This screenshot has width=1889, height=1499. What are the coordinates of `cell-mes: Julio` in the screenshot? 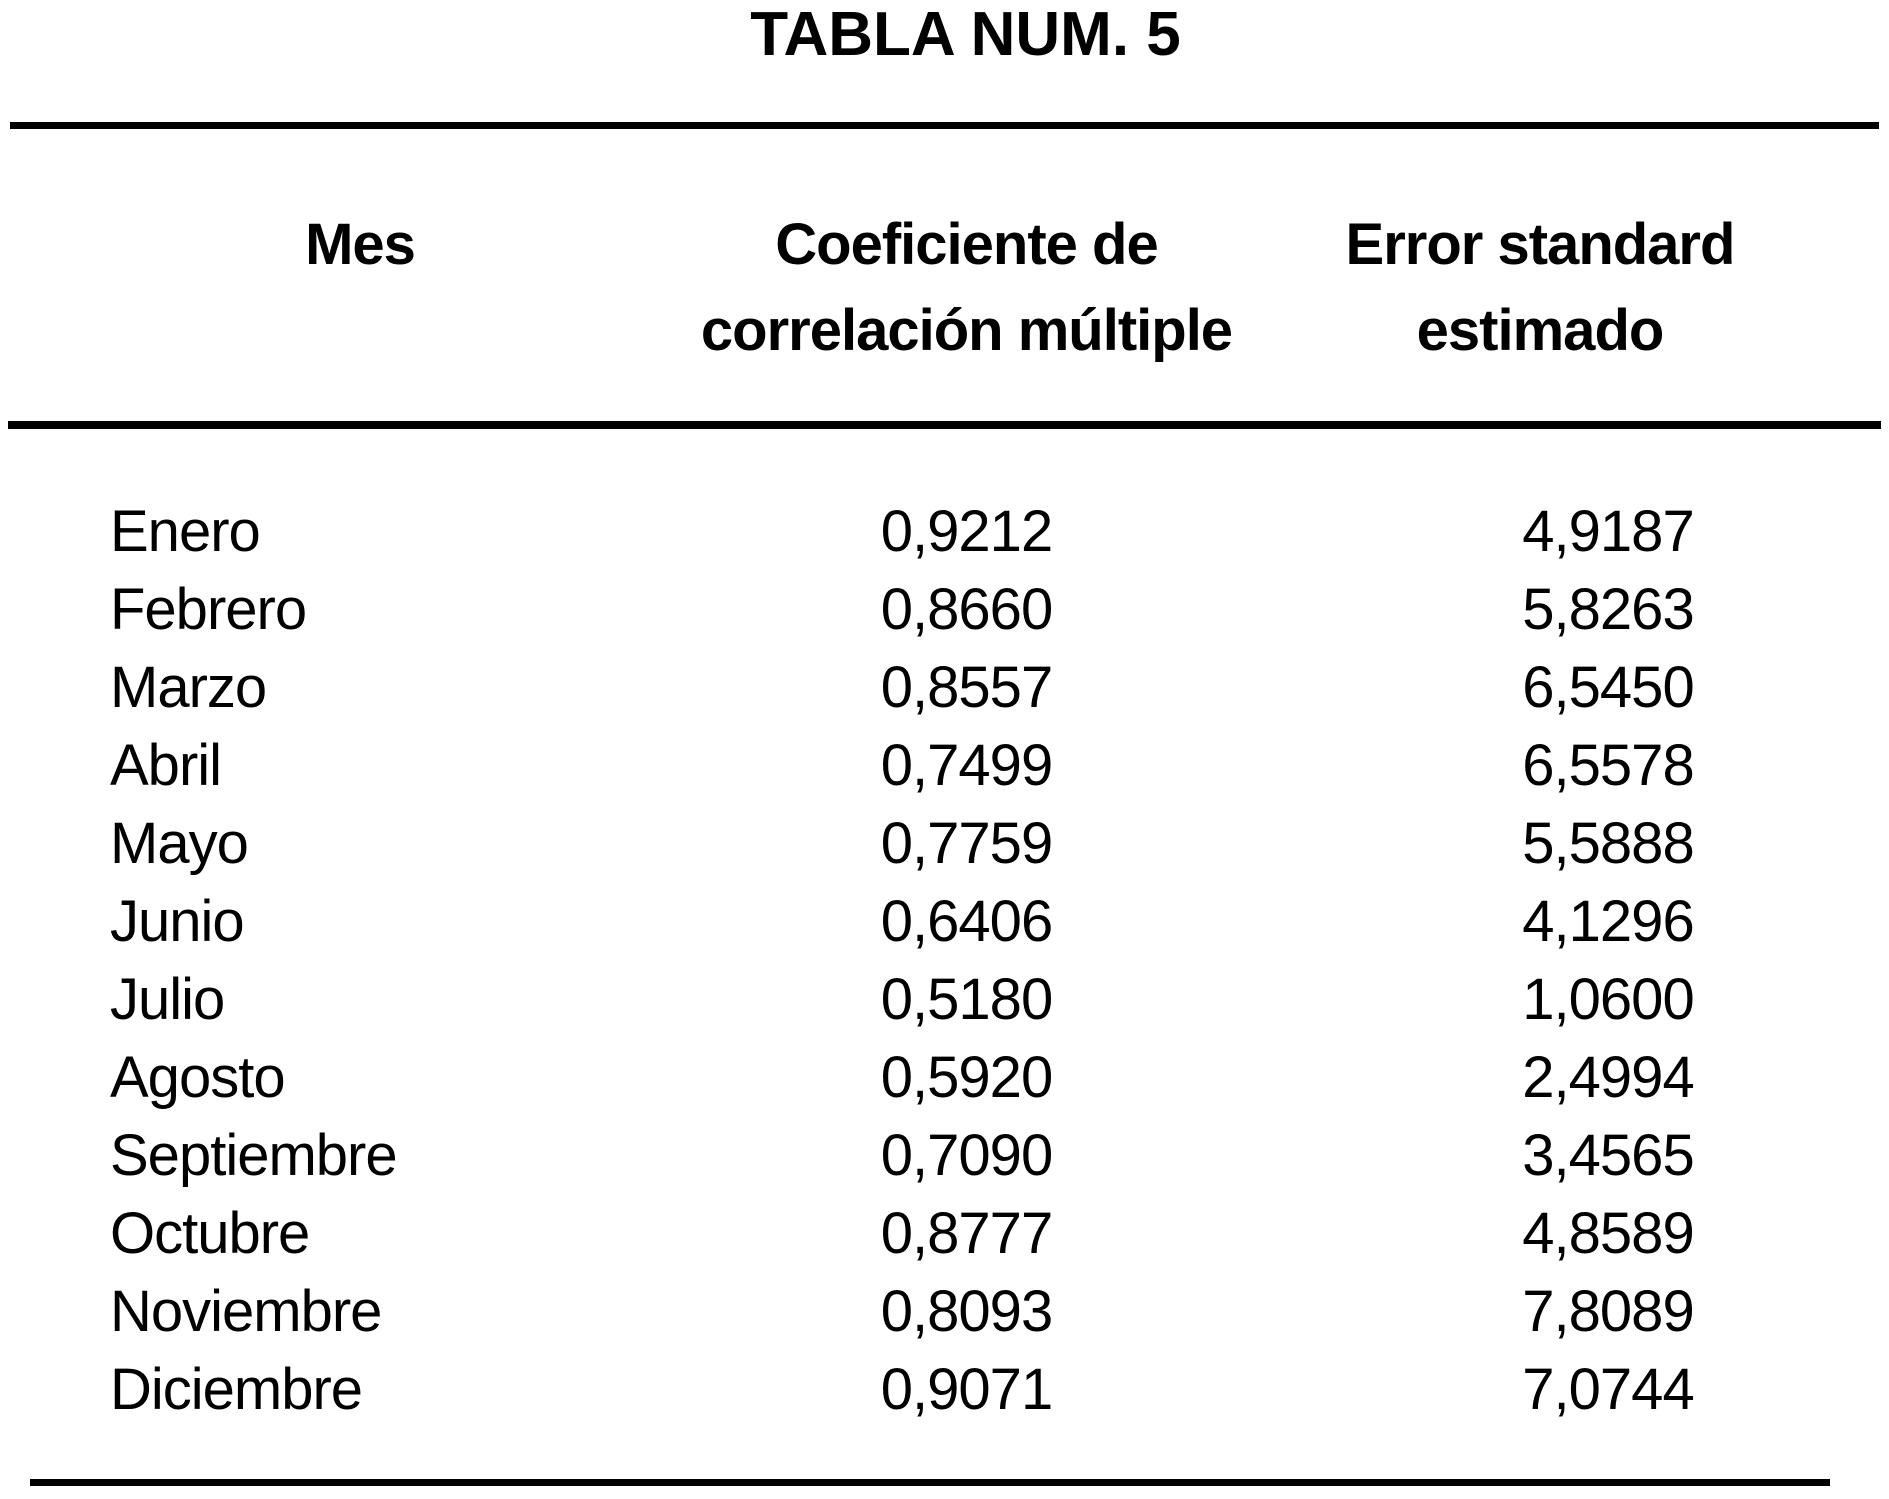 It's located at (167, 999).